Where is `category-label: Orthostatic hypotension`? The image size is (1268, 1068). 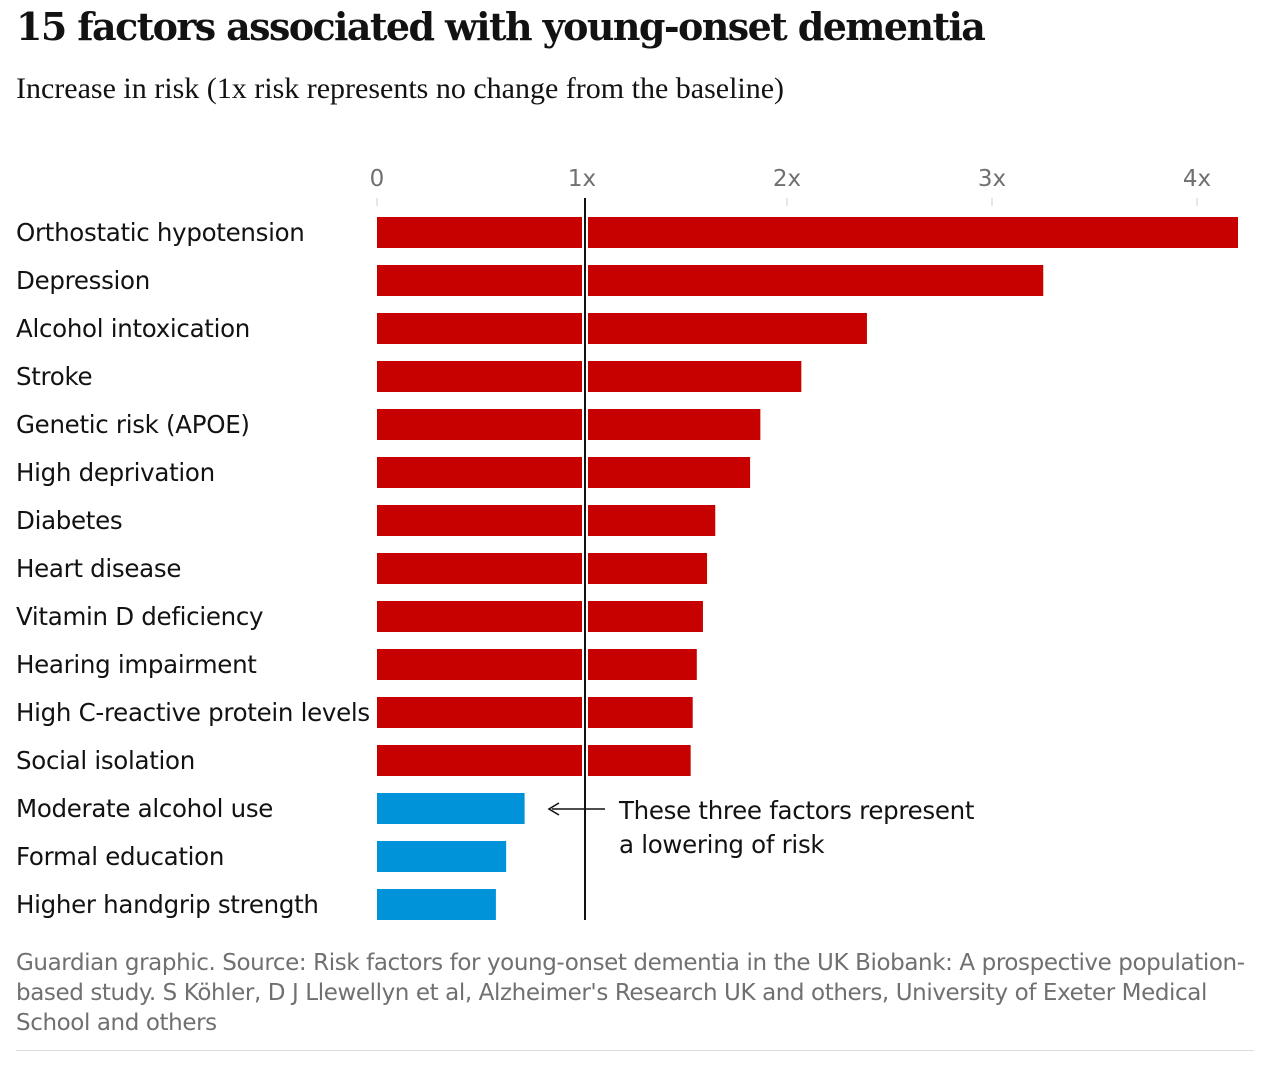
category-label: Orthostatic hypotension is located at coordinates (160, 232).